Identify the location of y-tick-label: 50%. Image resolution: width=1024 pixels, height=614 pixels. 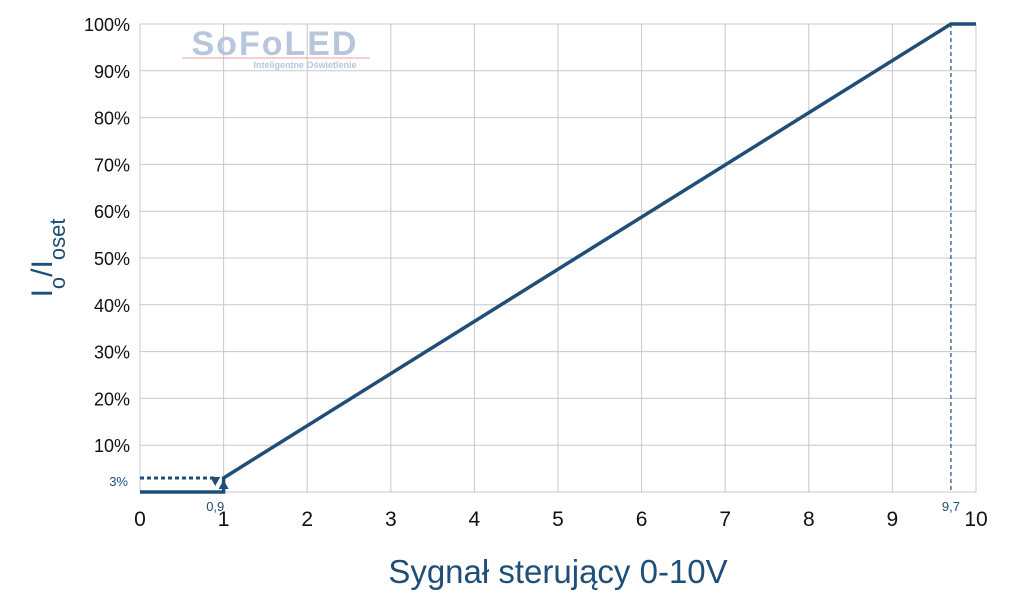
(112, 259).